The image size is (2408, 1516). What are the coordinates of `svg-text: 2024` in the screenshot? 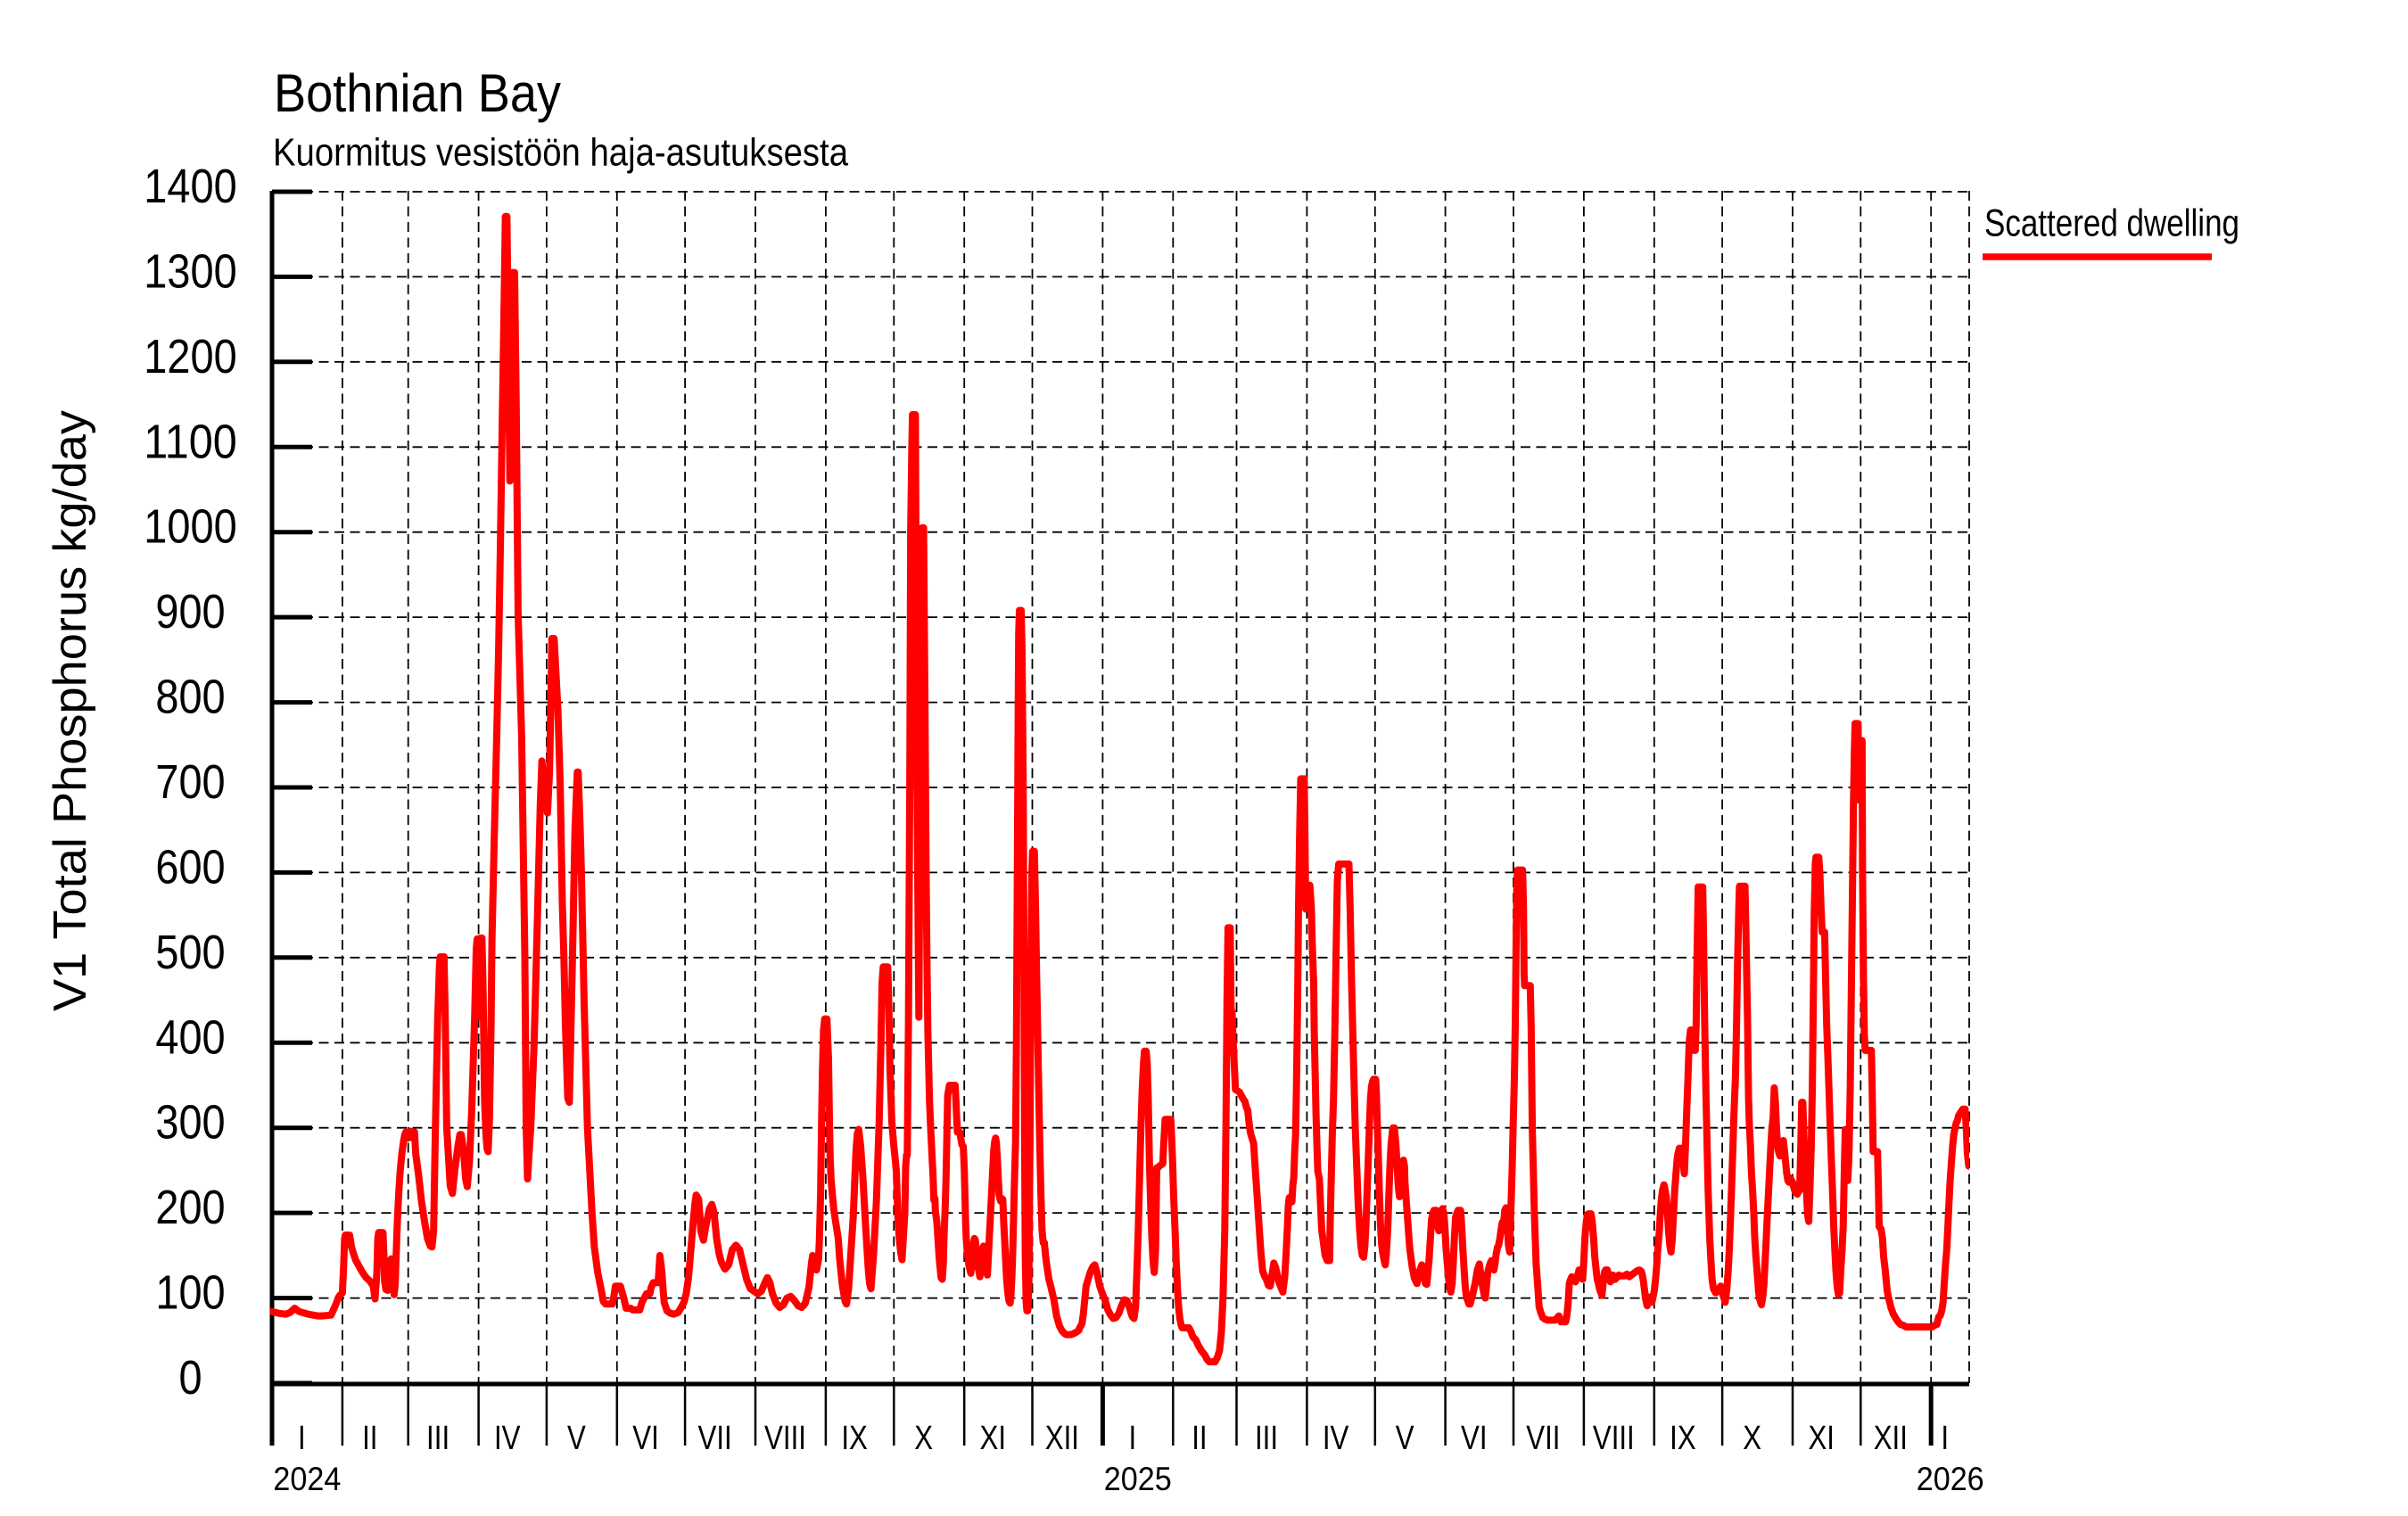 It's located at (307, 1479).